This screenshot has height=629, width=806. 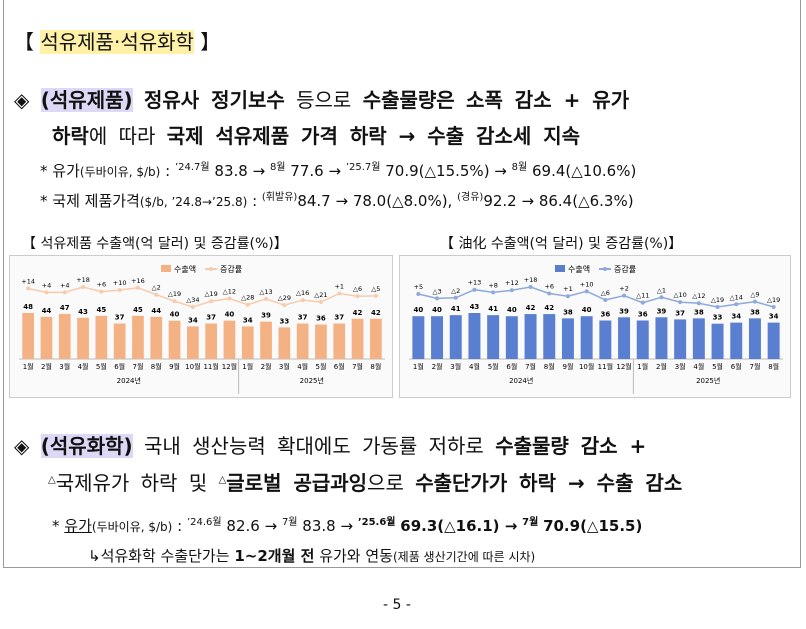 What do you see at coordinates (464, 557) in the screenshot?
I see `text: (제품 생산기간에 따른 시차)` at bounding box center [464, 557].